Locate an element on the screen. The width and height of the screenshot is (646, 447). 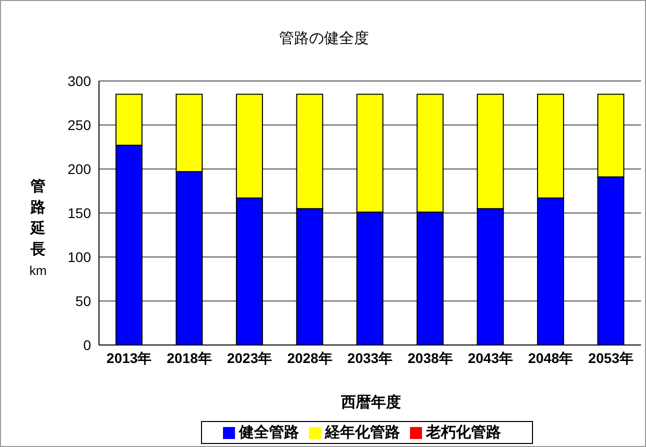
x-tick-label: 2043年 is located at coordinates (491, 358).